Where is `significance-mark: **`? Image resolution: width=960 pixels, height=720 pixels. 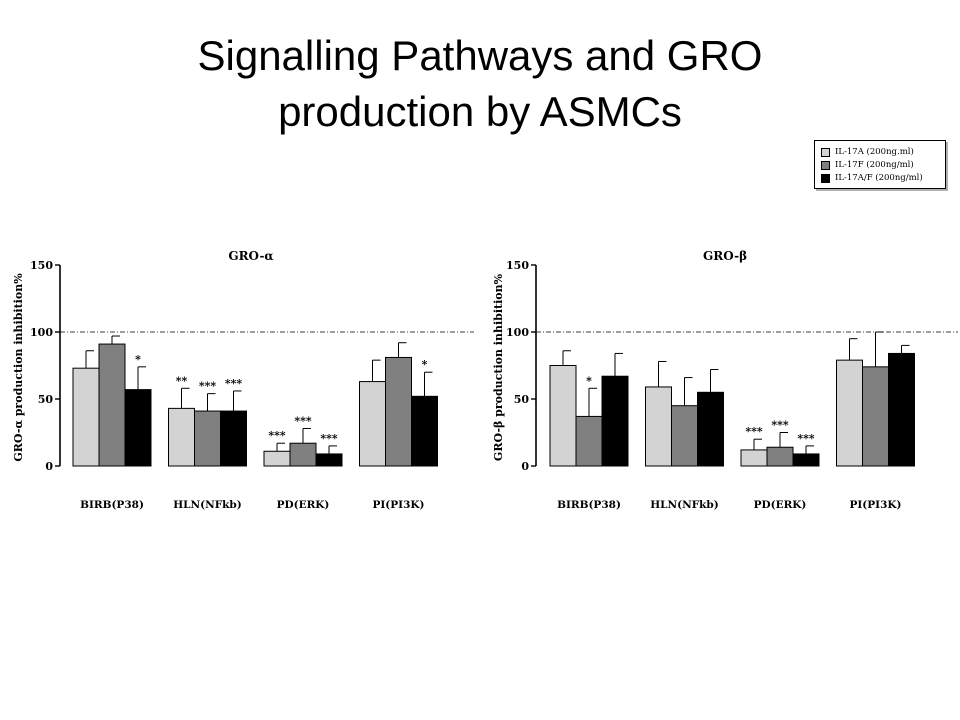
significance-mark: ** is located at coordinates (182, 380).